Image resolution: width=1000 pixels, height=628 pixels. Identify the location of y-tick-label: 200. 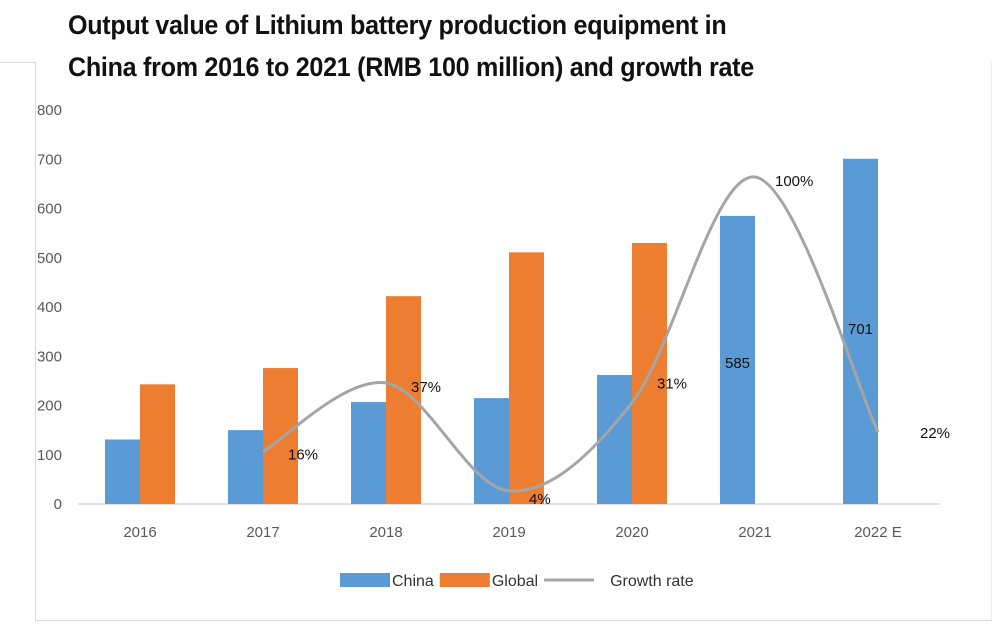
(49, 406).